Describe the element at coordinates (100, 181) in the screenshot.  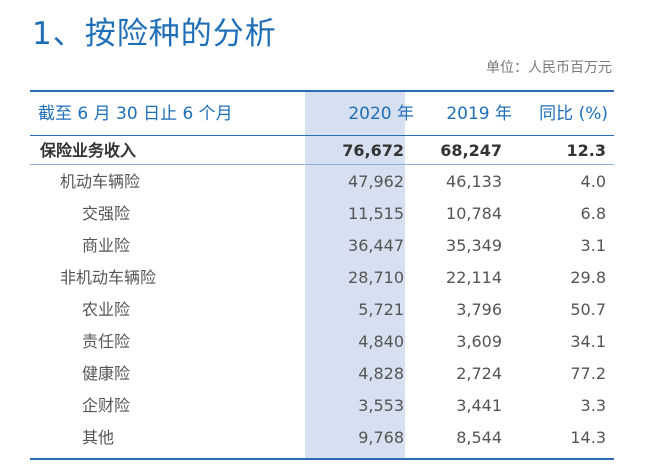
I see `row-label: 机动车辆险` at that location.